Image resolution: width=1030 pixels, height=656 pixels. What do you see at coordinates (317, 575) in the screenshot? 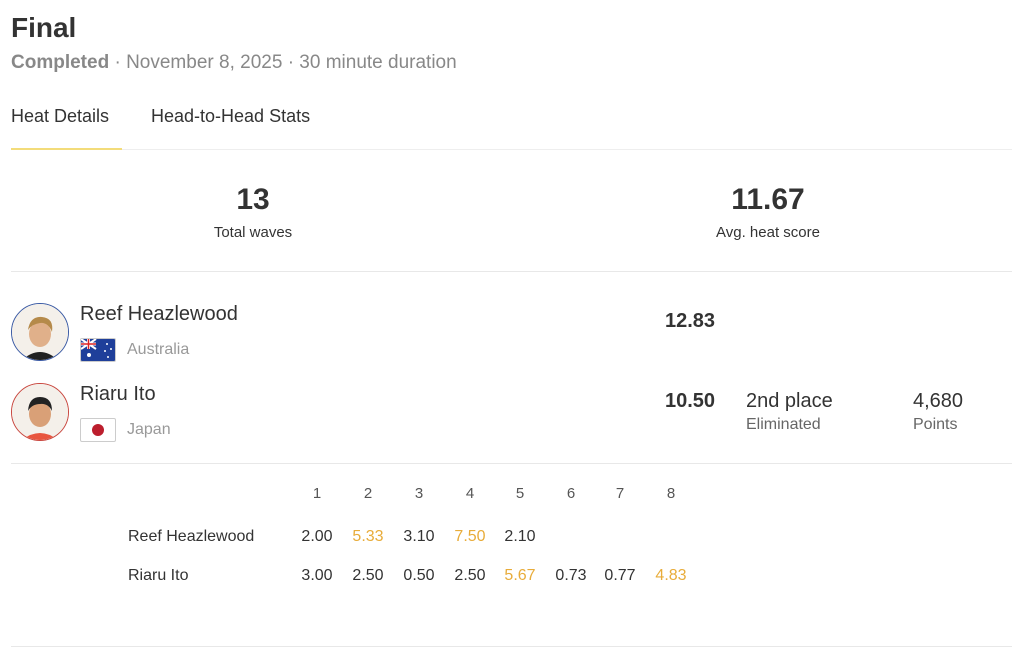
I see `wave-score: 3.00` at bounding box center [317, 575].